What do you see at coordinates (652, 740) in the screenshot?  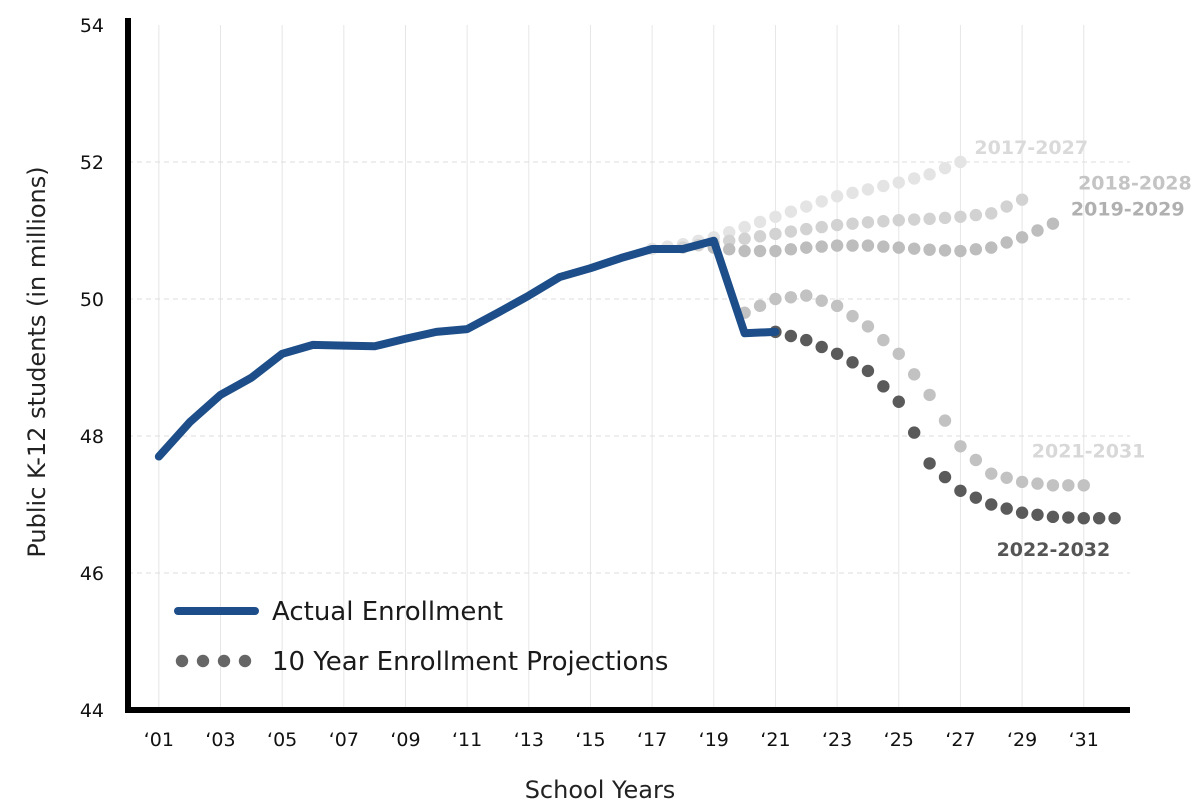 I see `x-tick-label: ‘17` at bounding box center [652, 740].